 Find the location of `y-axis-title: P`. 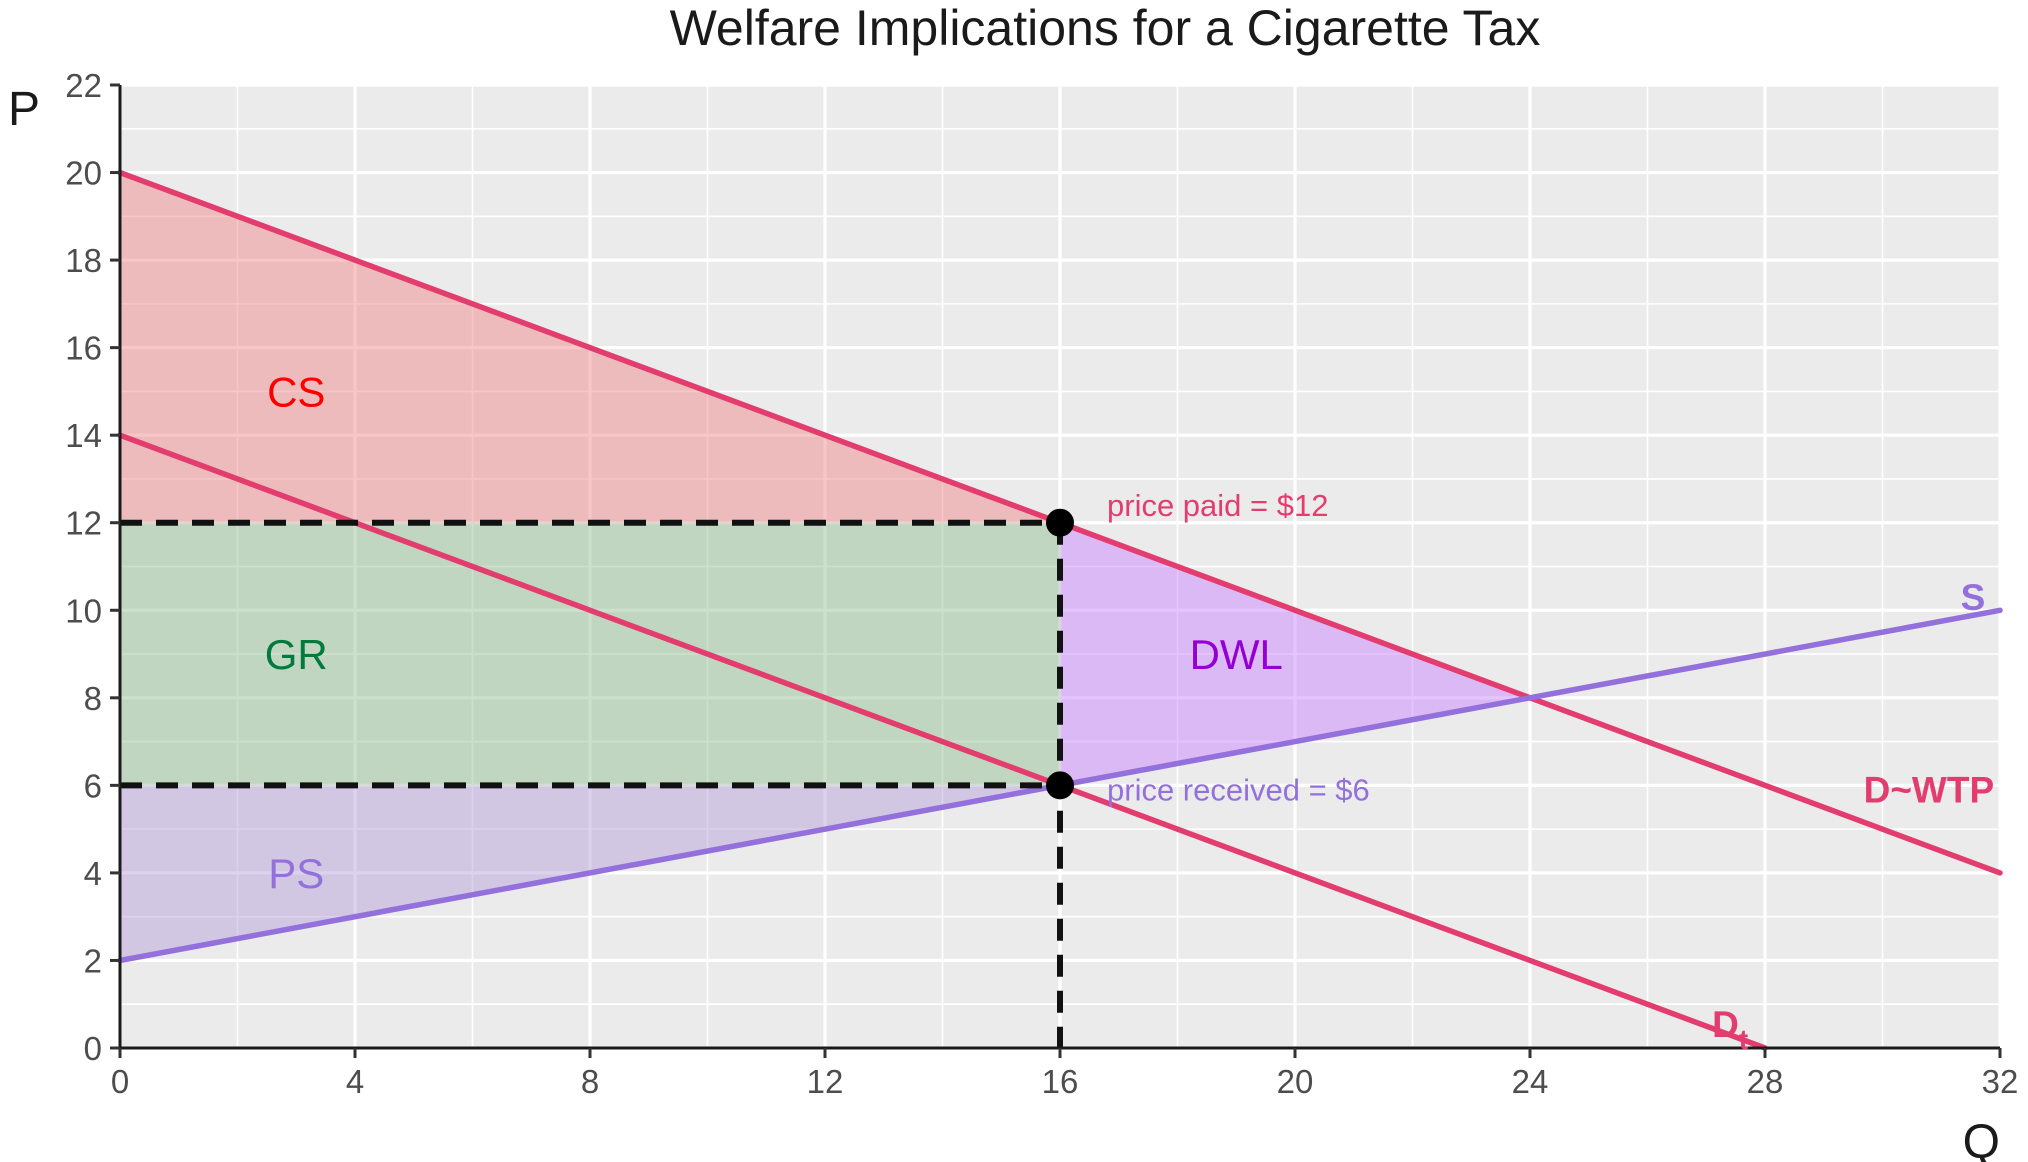

y-axis-title: P is located at coordinates (24, 109).